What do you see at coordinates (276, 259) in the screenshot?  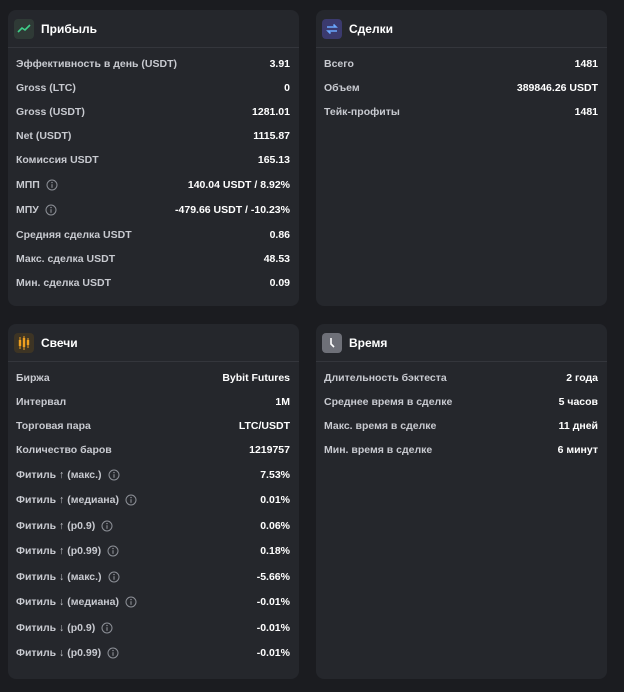 I see `value: 48.53` at bounding box center [276, 259].